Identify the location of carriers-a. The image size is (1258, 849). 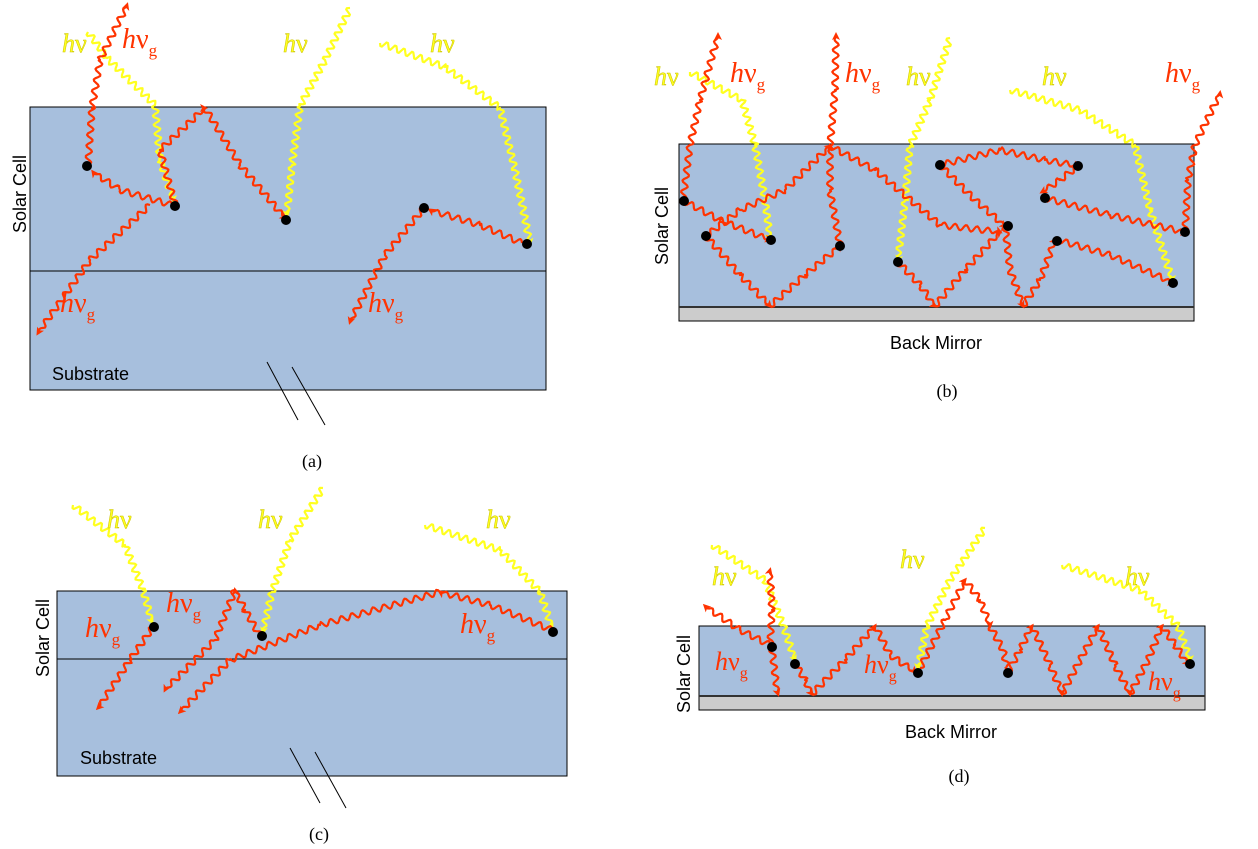
(307, 205).